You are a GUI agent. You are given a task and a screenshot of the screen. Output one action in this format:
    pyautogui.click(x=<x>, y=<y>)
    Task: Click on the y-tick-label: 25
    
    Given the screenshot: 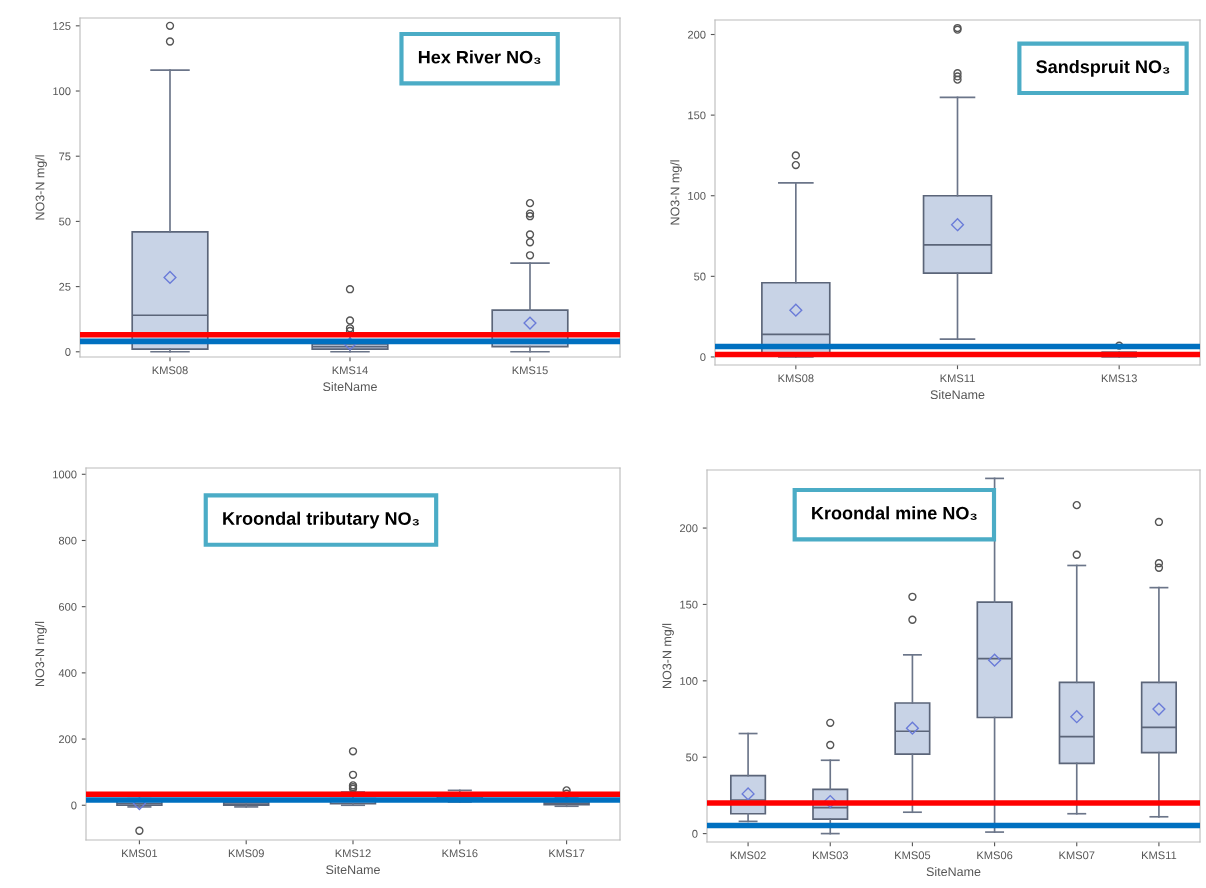 What is the action you would take?
    pyautogui.click(x=65, y=286)
    